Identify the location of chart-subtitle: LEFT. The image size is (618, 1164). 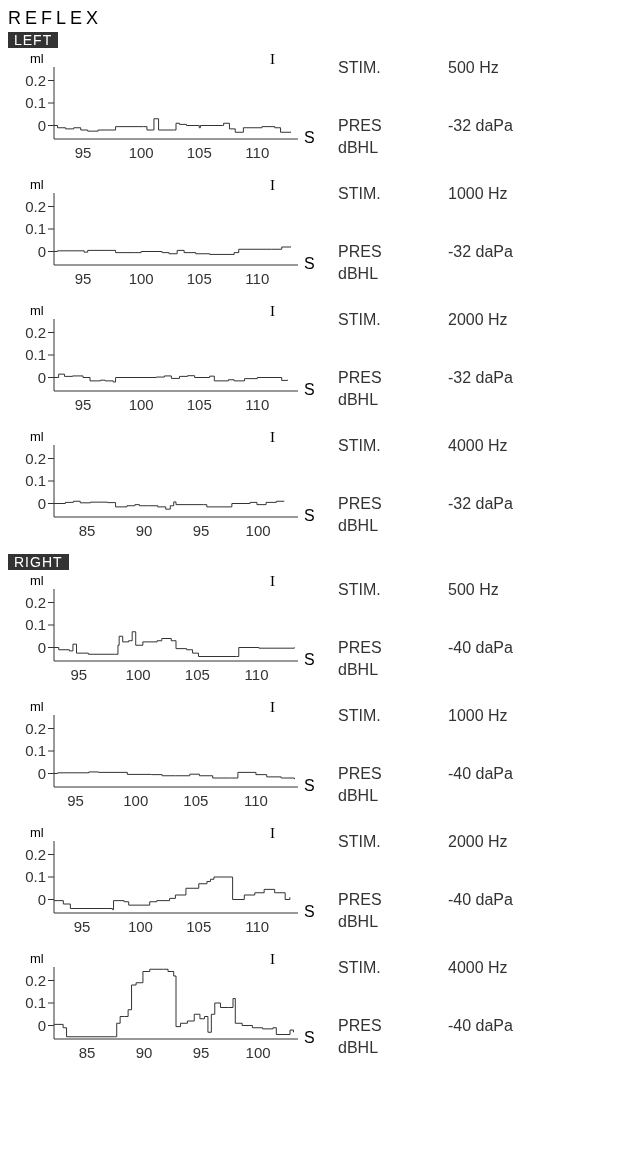
(33, 40).